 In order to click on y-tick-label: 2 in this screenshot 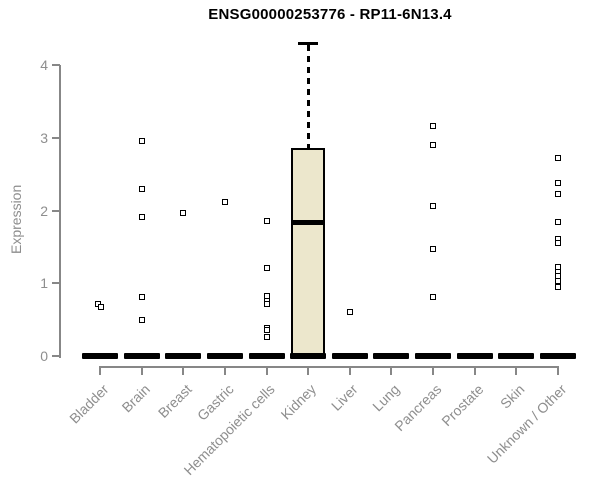, I will do `click(44, 210)`.